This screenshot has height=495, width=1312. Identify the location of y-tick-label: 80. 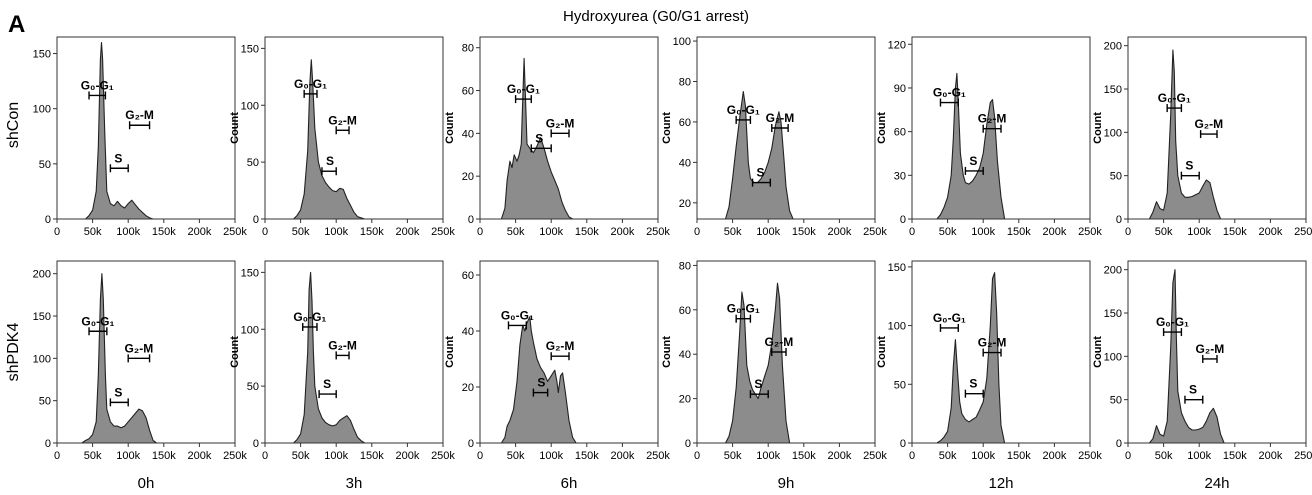
(685, 266).